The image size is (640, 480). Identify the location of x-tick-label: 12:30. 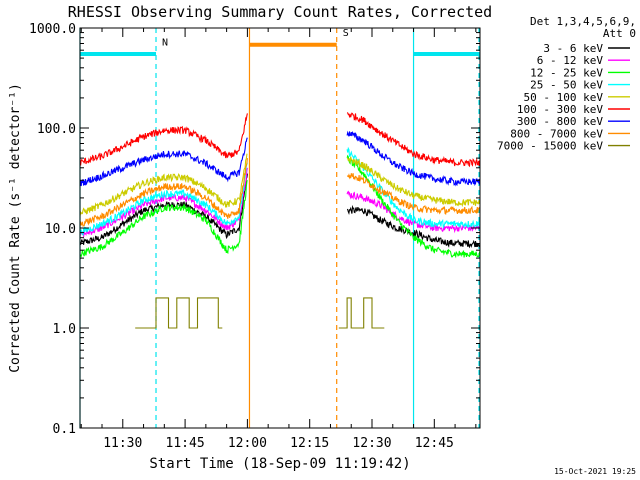
(371, 443).